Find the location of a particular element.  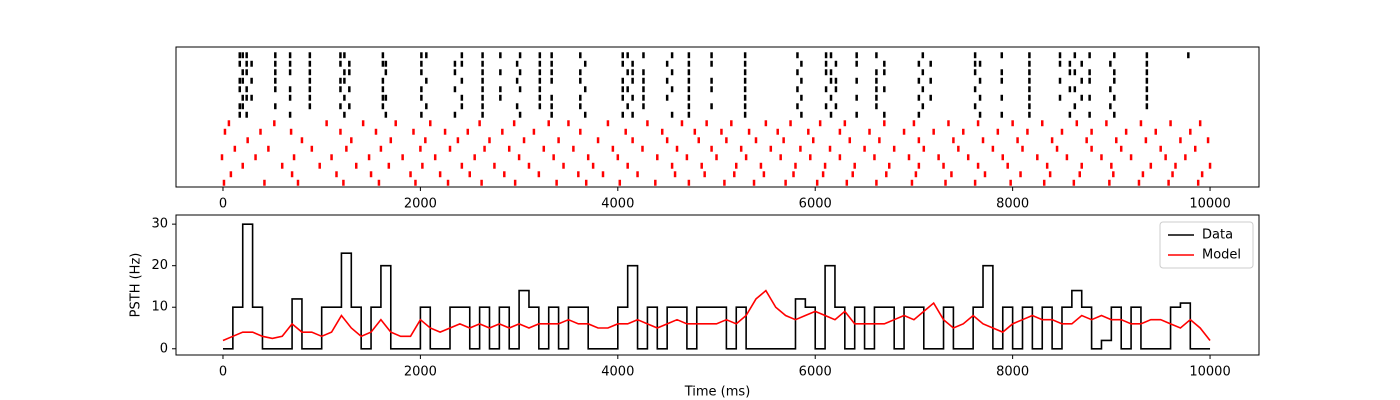

y-tick-label: 30 is located at coordinates (159, 224).